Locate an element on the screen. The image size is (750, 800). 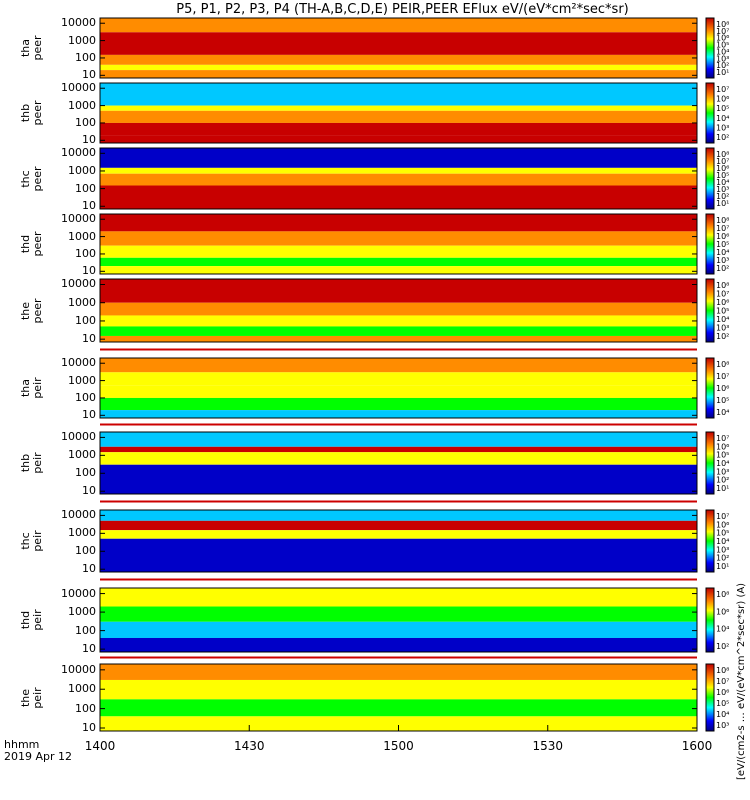
panel-label: thd peir is located at coordinates (31, 620).